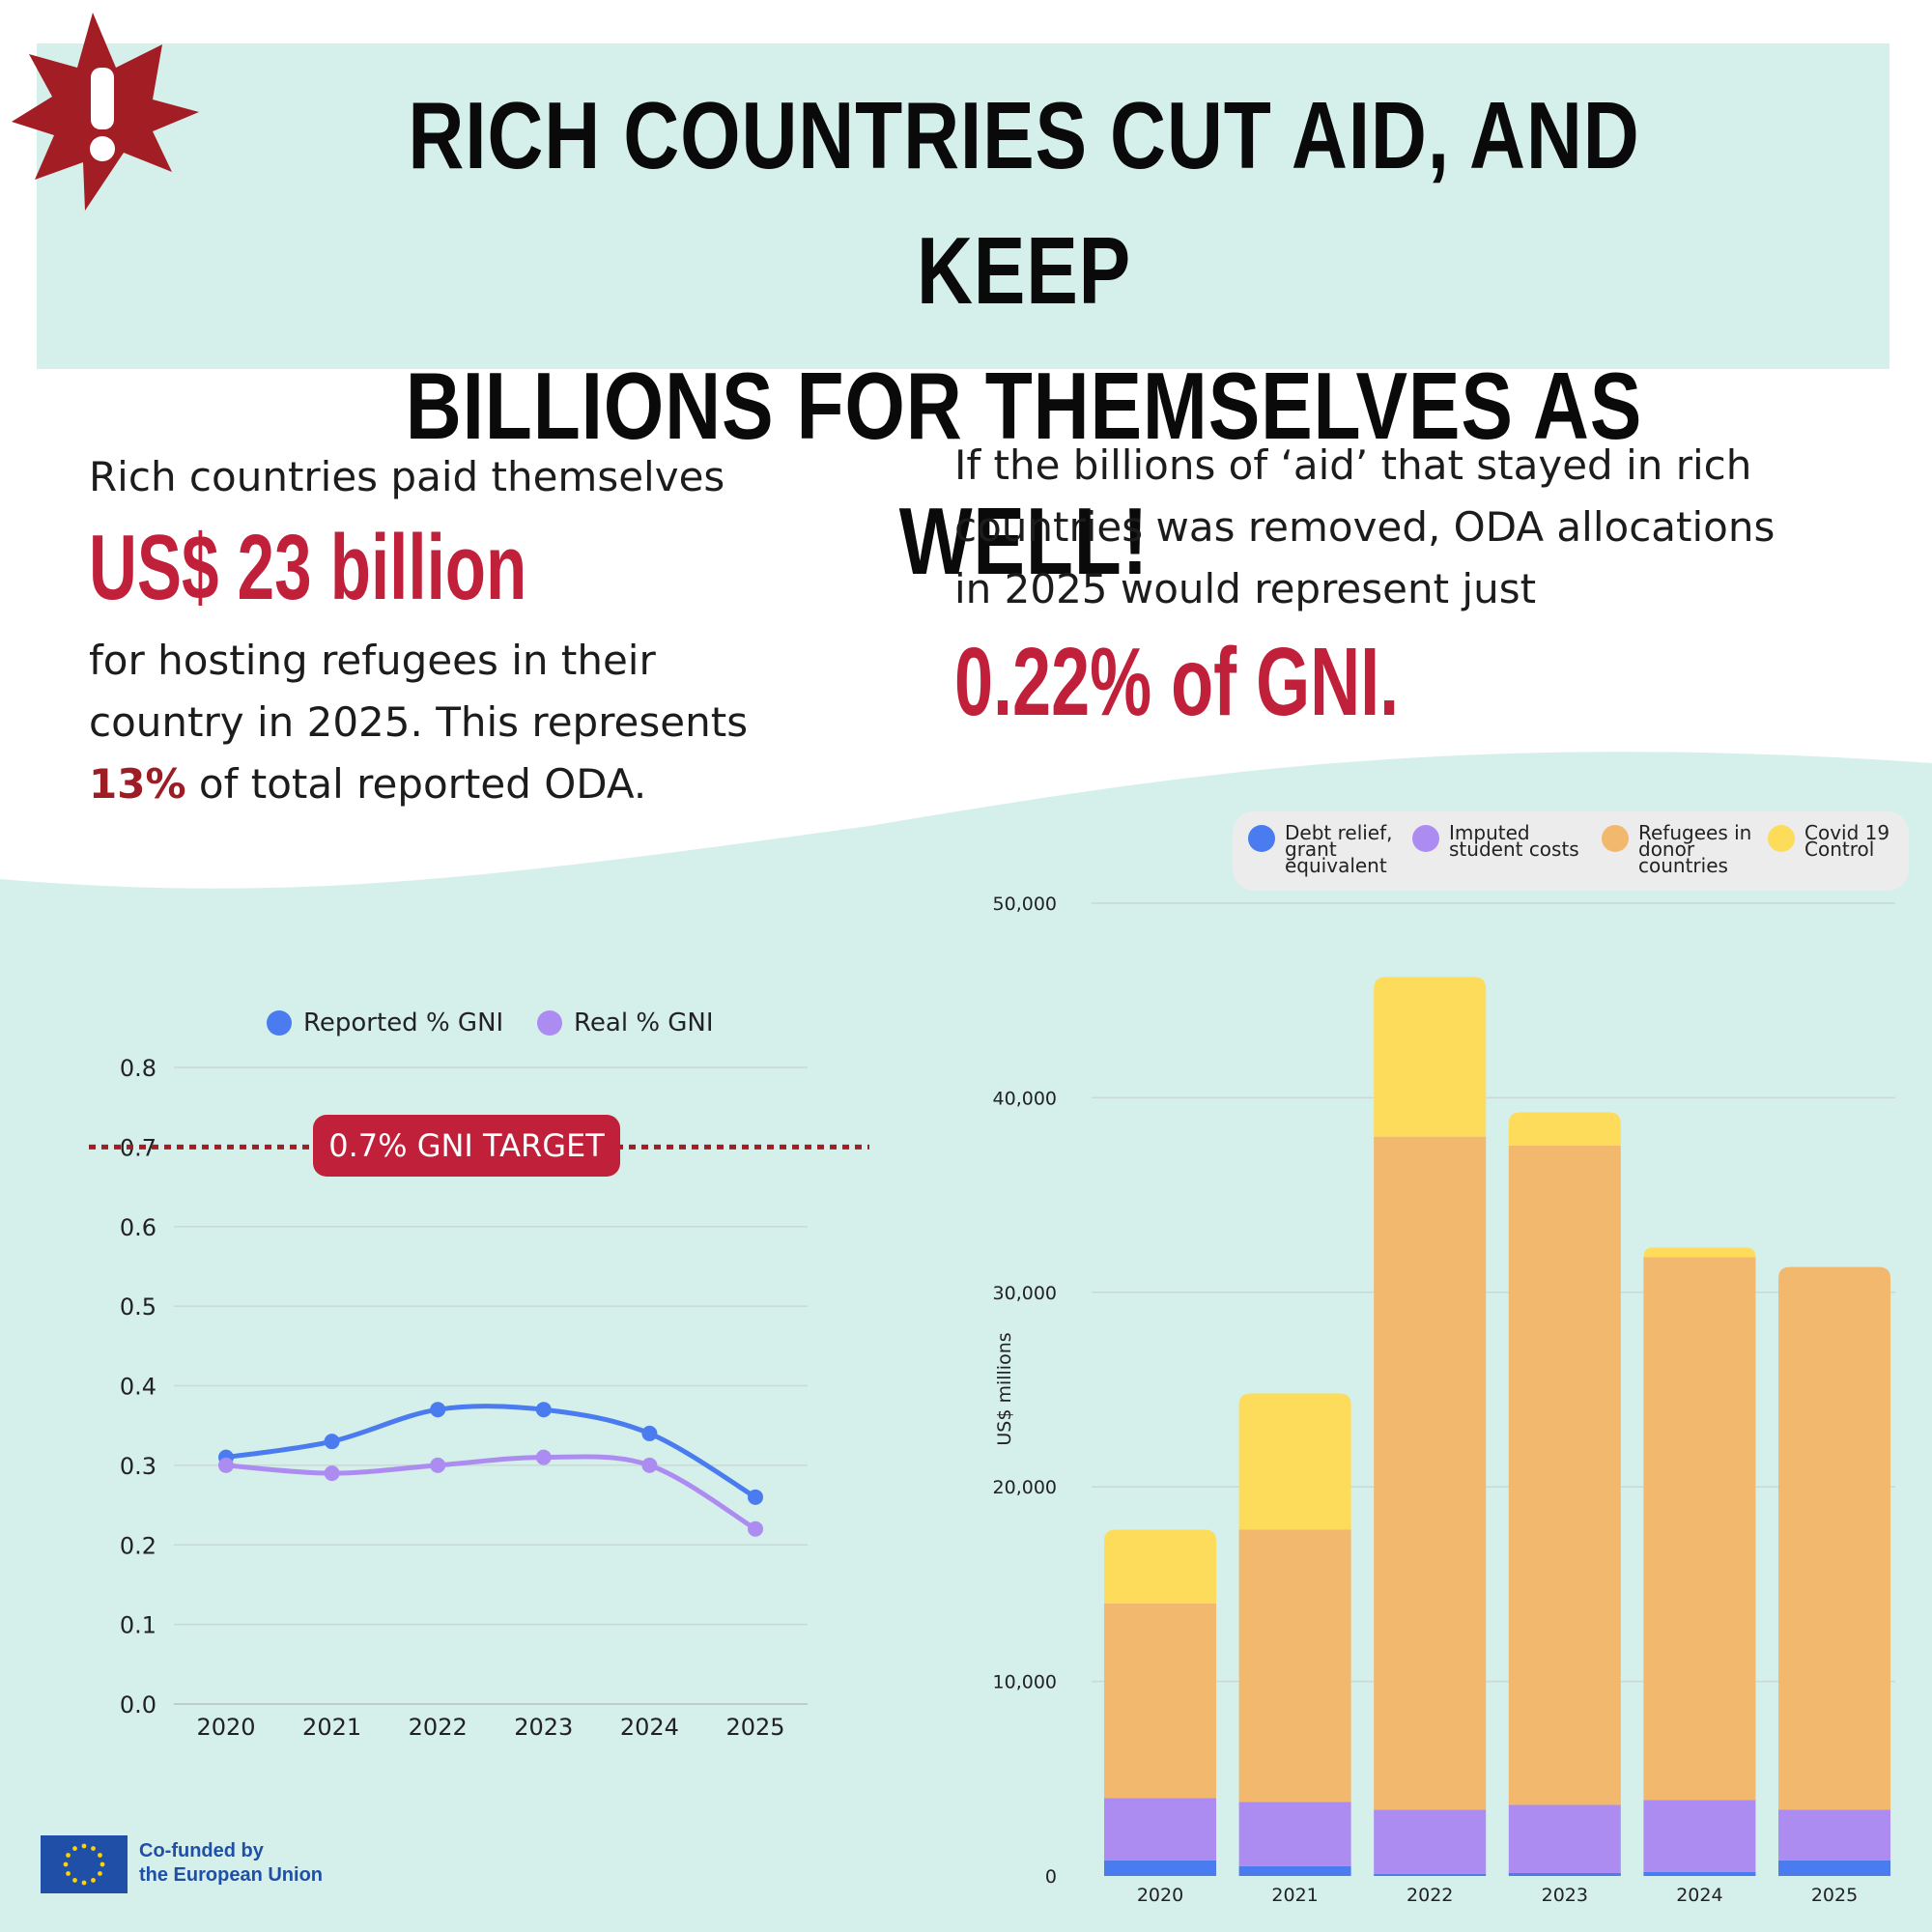  What do you see at coordinates (1245, 588) in the screenshot?
I see `right-stat-line-3: in 2025 would represent just` at bounding box center [1245, 588].